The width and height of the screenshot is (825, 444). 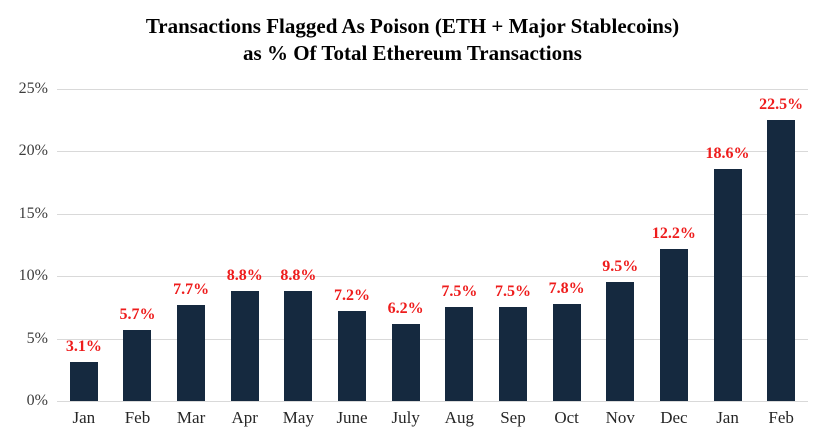 What do you see at coordinates (244, 417) in the screenshot?
I see `x-axis-label: Apr` at bounding box center [244, 417].